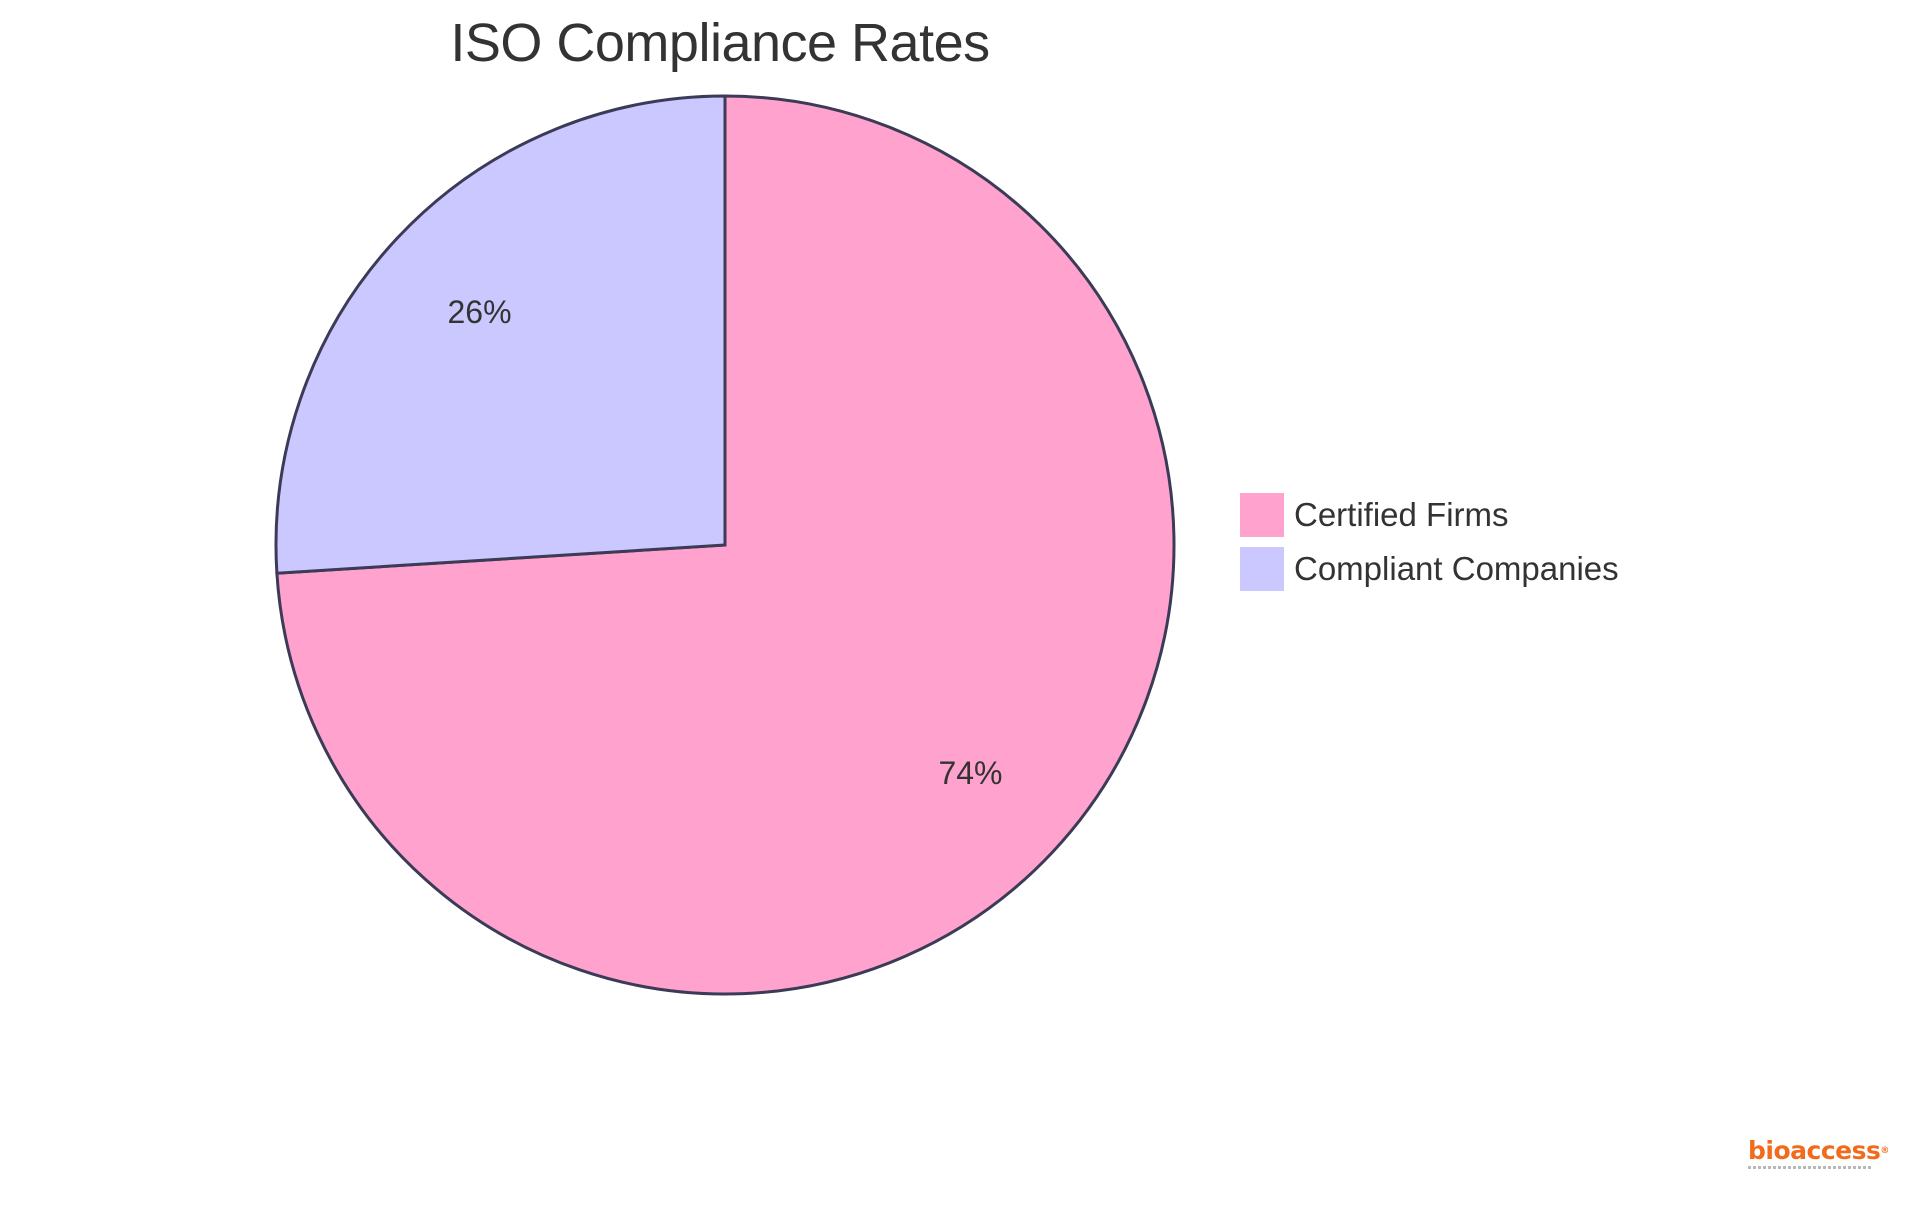  I want to click on pie-label-certified-firms: 74%, so click(970, 773).